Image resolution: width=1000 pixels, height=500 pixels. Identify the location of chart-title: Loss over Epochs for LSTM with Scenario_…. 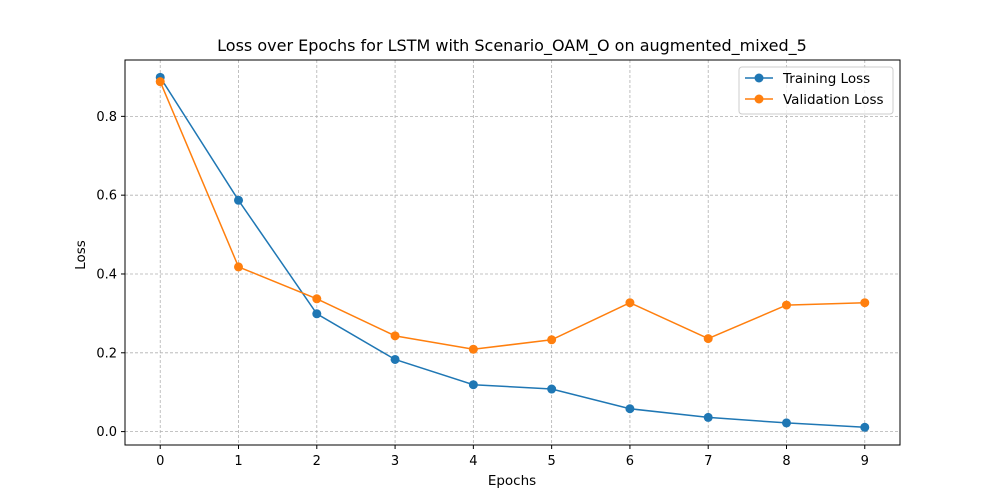
(512, 46).